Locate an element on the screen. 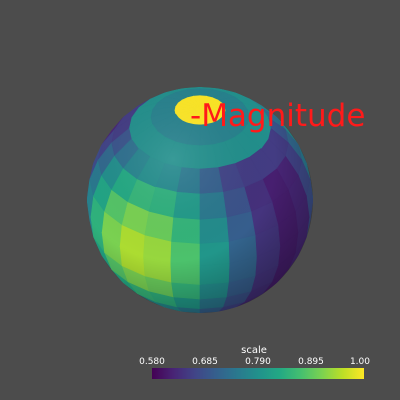  scalar-bar-gradient is located at coordinates (258, 373).